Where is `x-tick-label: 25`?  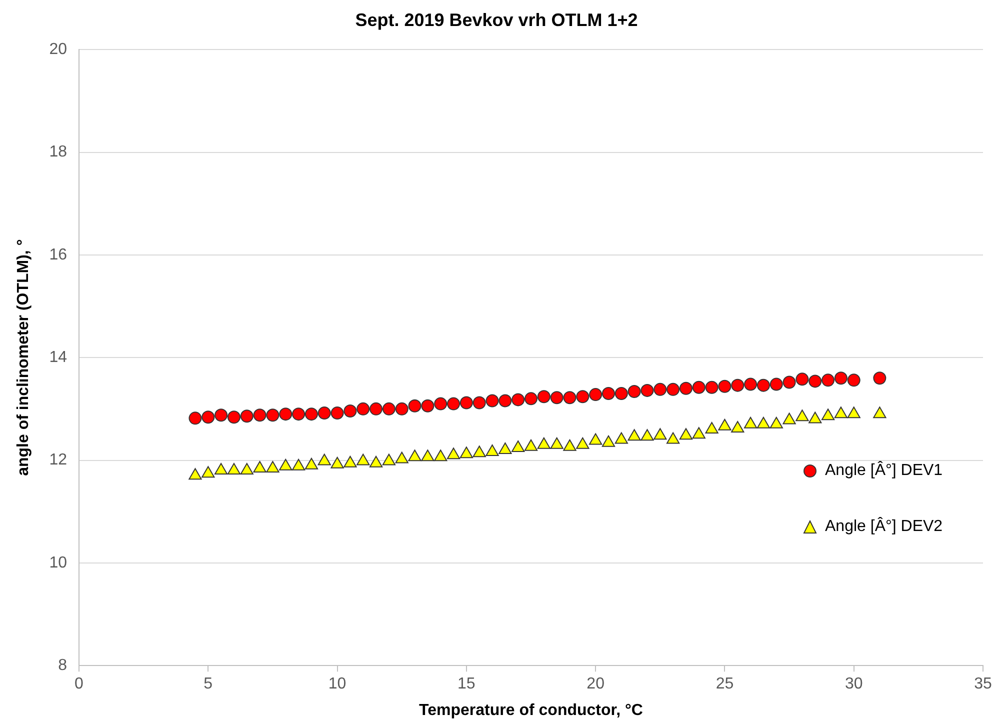 x-tick-label: 25 is located at coordinates (725, 684).